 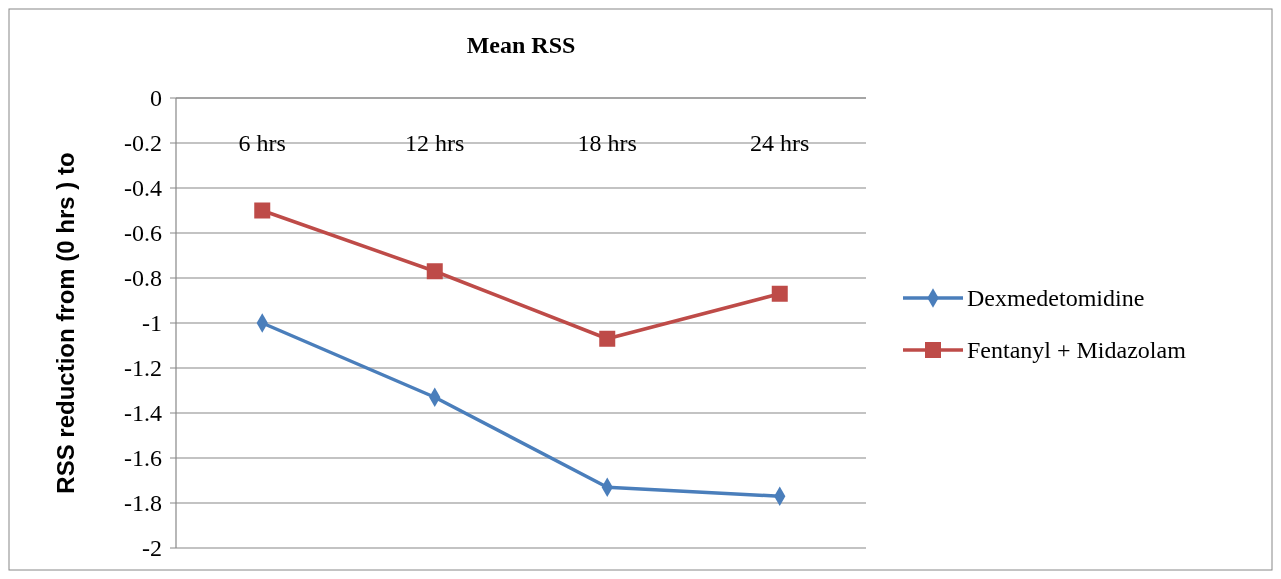 I want to click on x-tick-label: 6 hrs, so click(x=262, y=143).